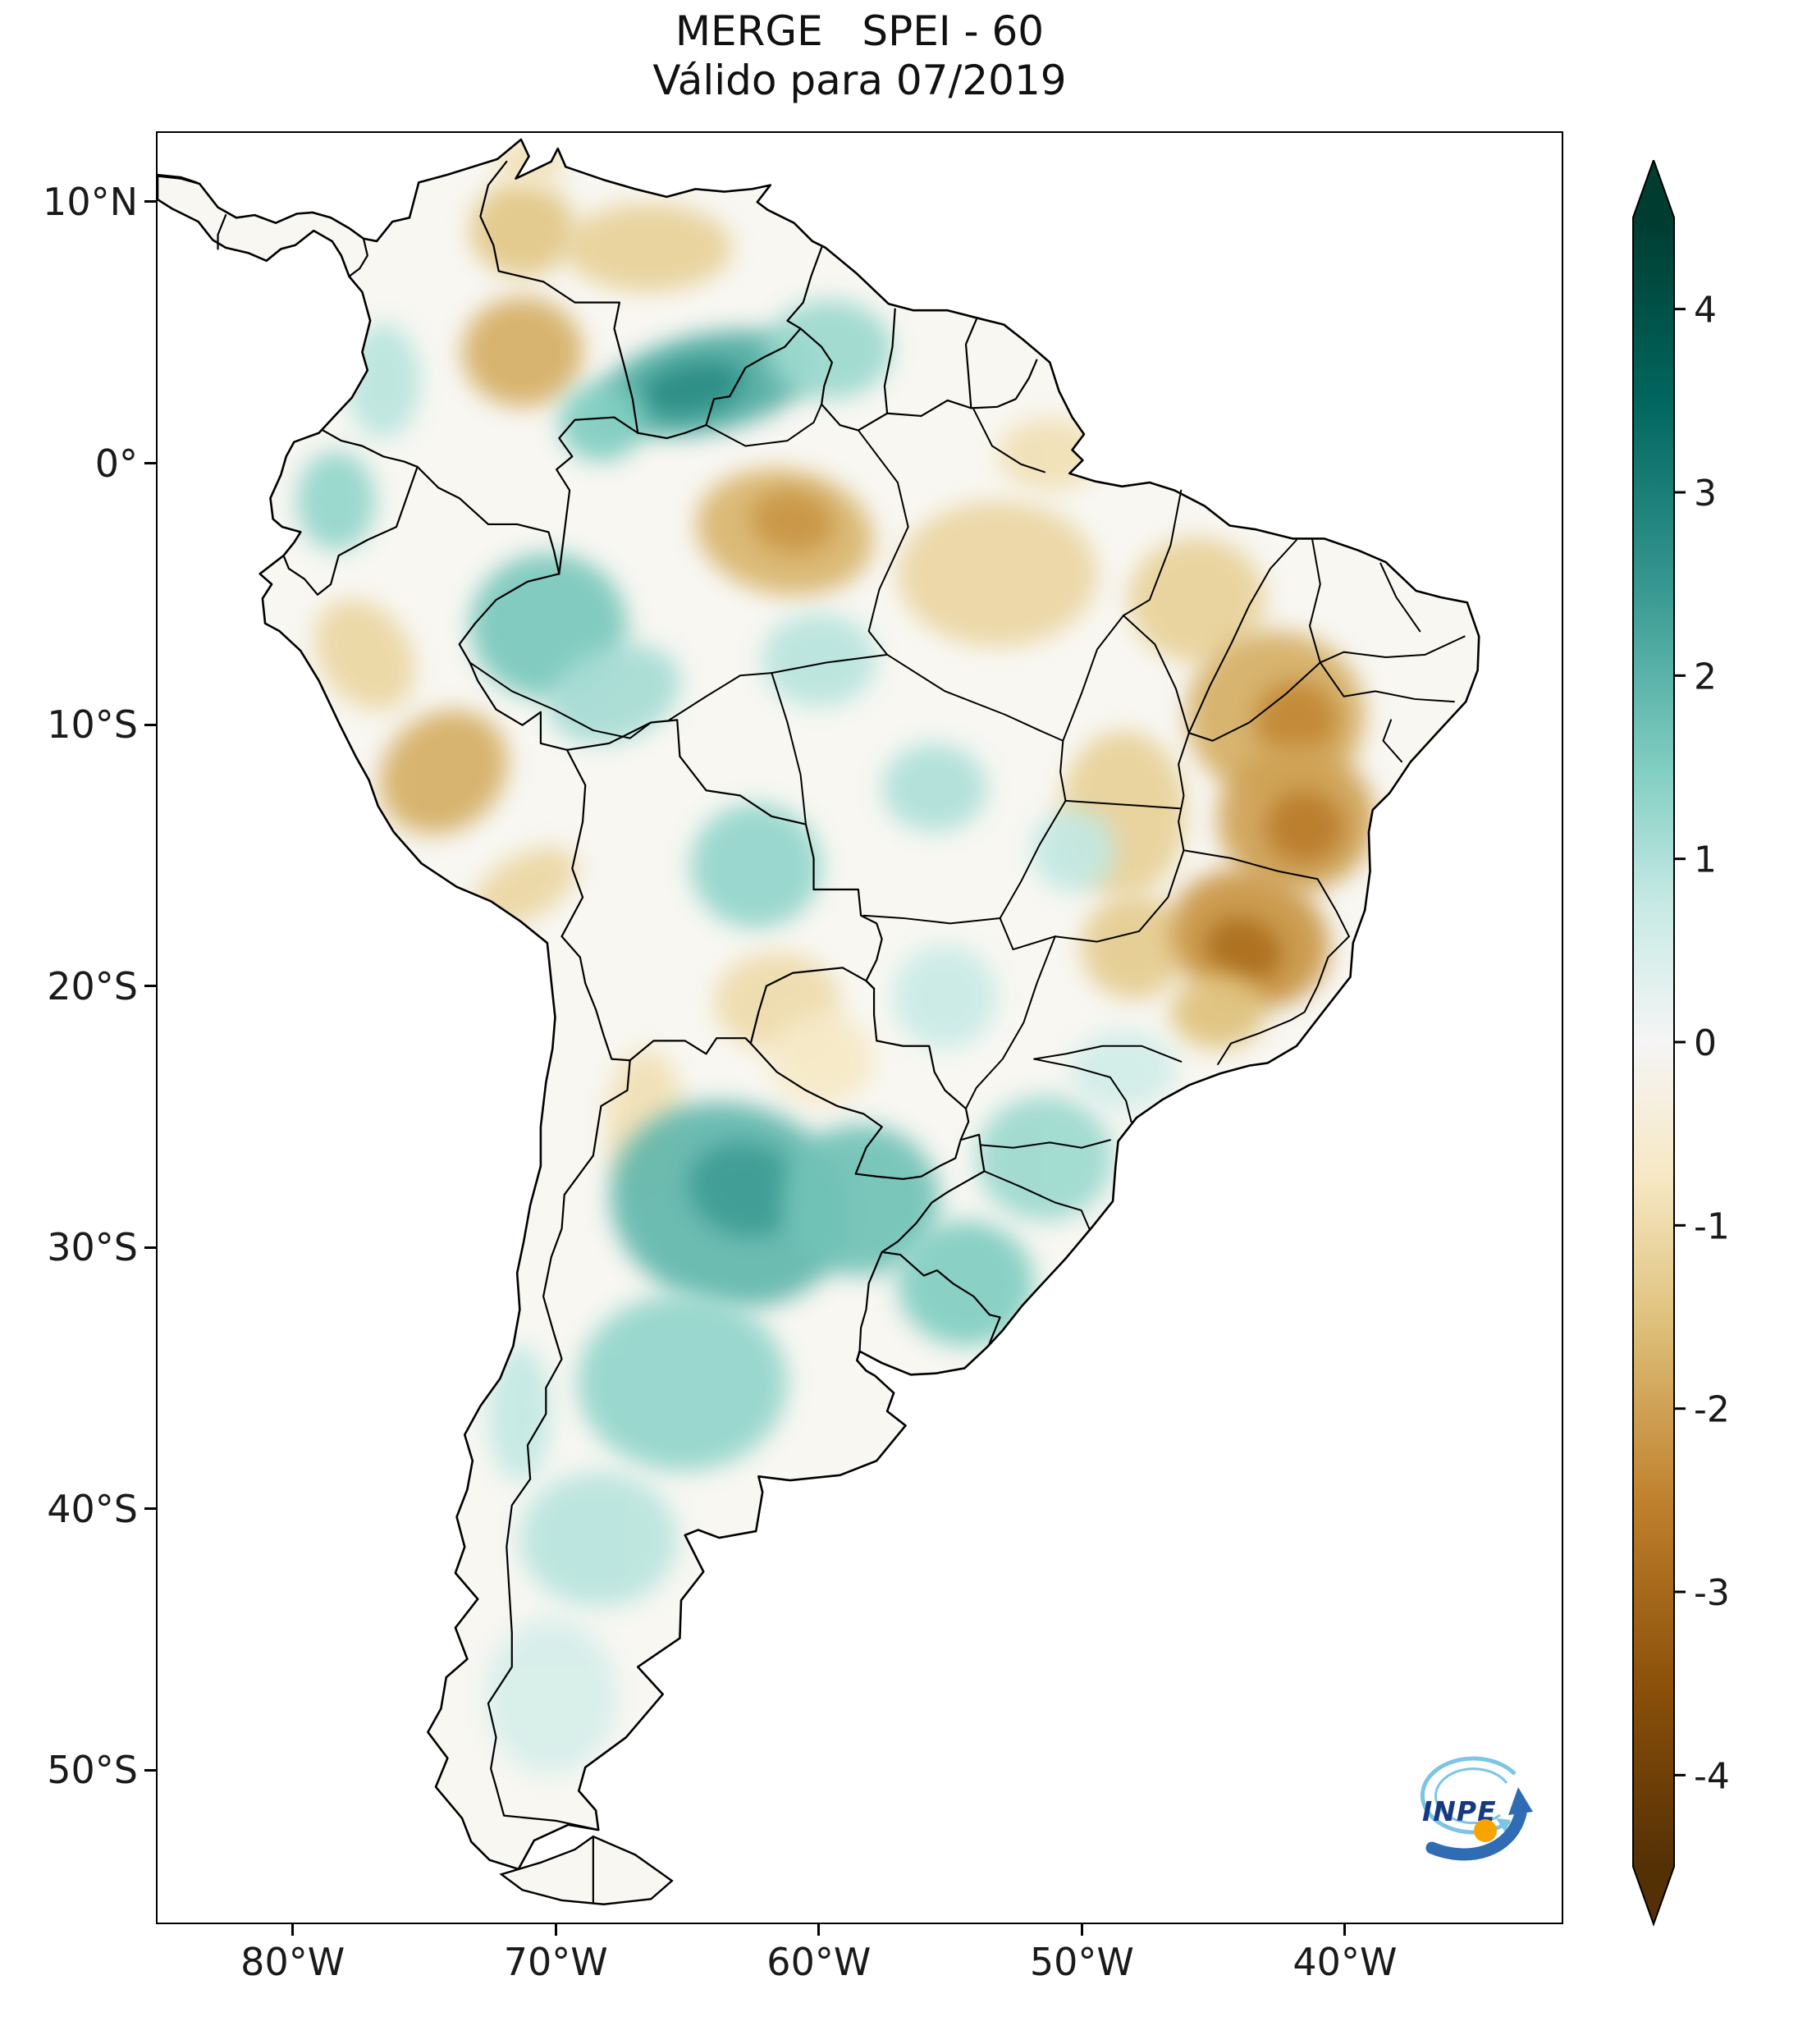  I want to click on y-tick-label: 30°S, so click(92, 1247).